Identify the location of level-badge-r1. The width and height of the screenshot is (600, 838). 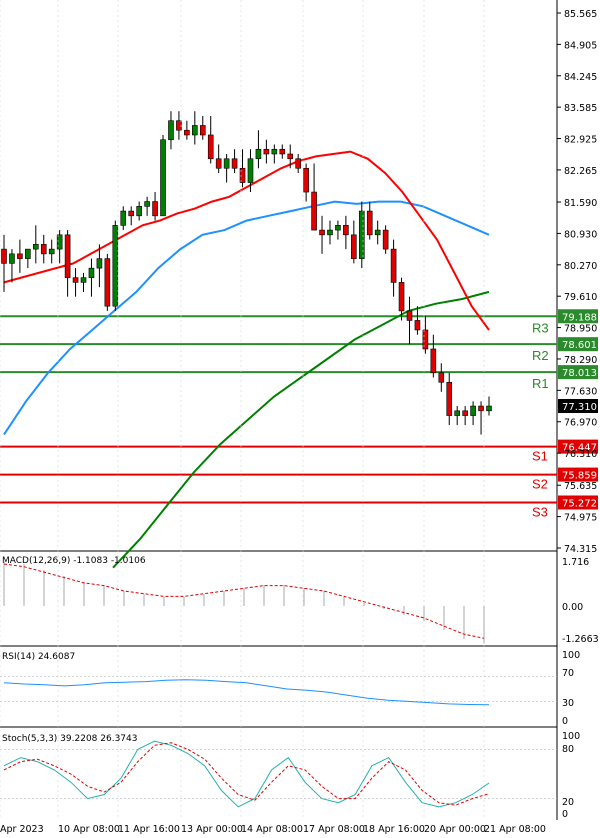
(578, 372).